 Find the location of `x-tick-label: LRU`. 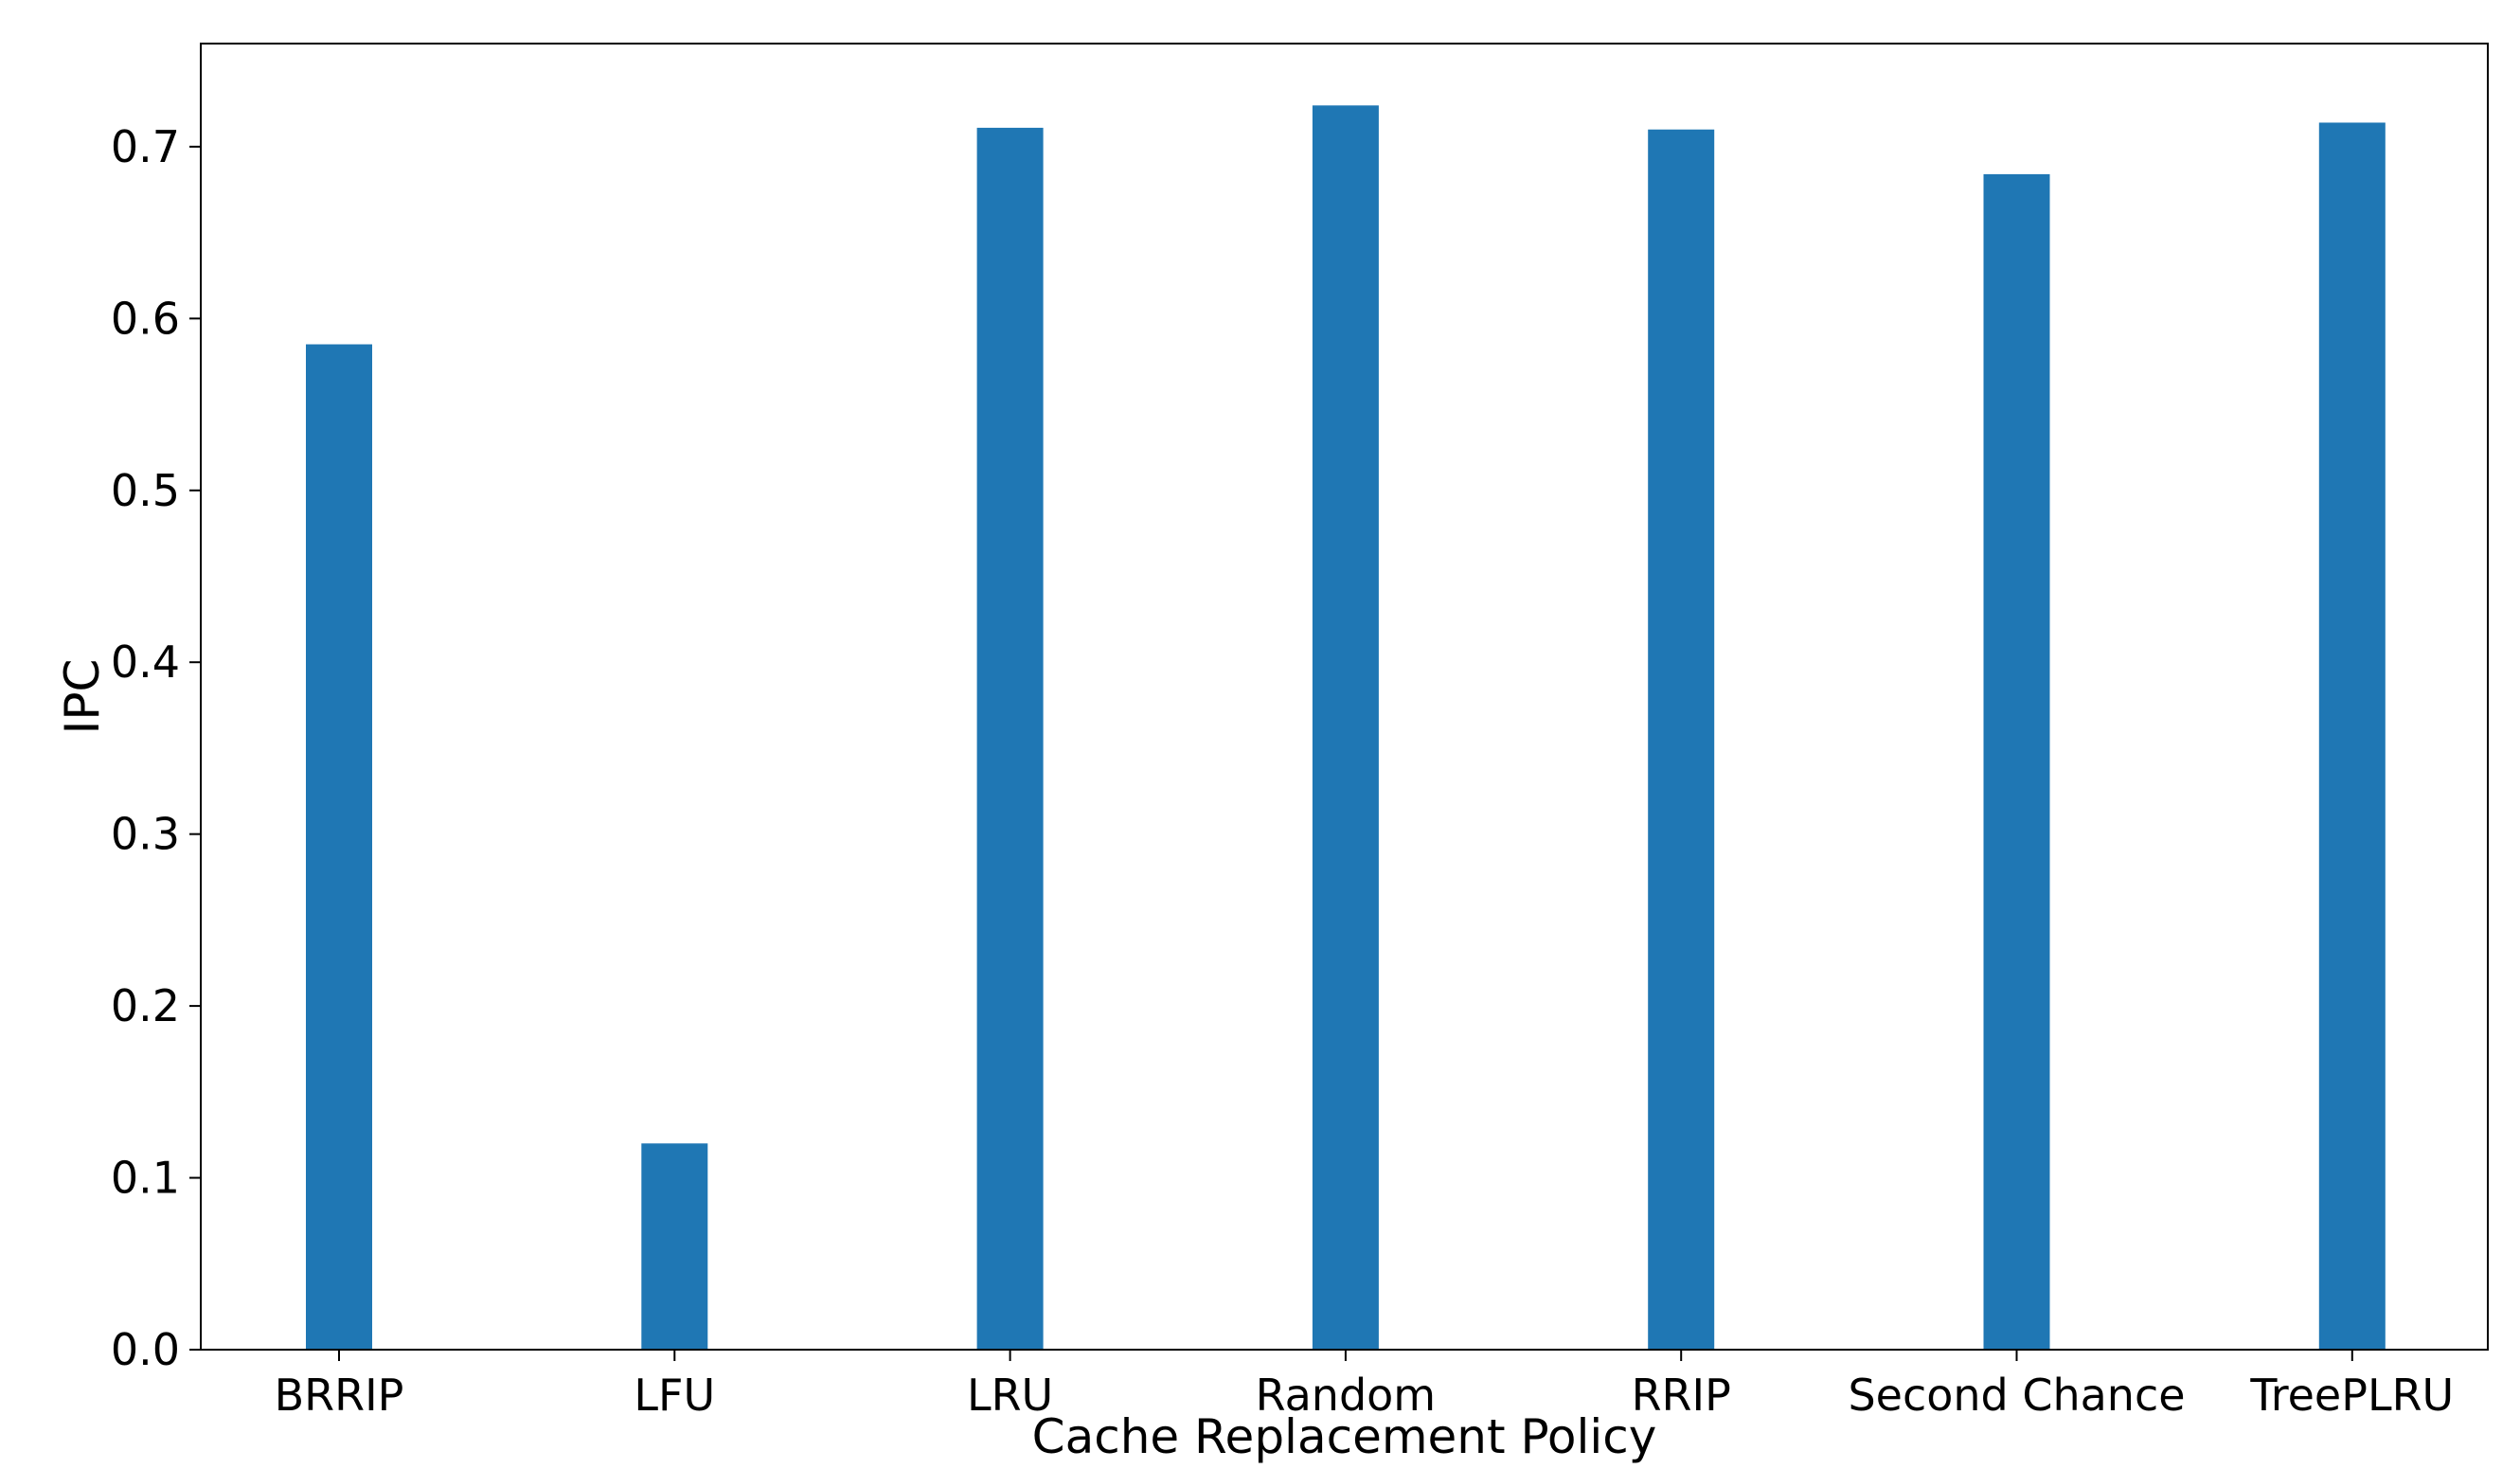

x-tick-label: LRU is located at coordinates (1010, 1395).